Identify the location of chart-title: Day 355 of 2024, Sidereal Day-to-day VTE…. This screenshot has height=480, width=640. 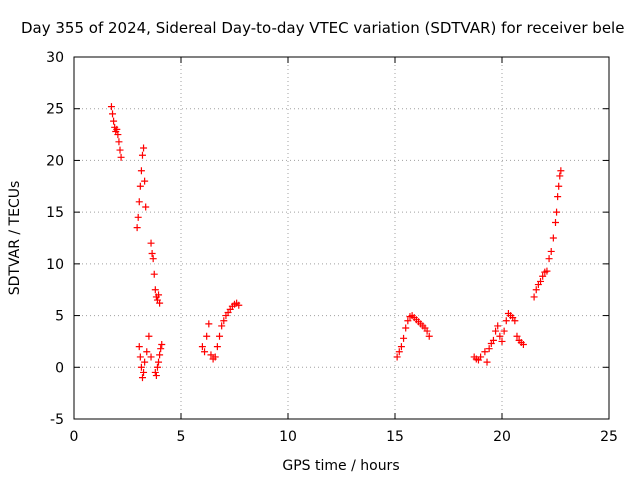
(322, 28).